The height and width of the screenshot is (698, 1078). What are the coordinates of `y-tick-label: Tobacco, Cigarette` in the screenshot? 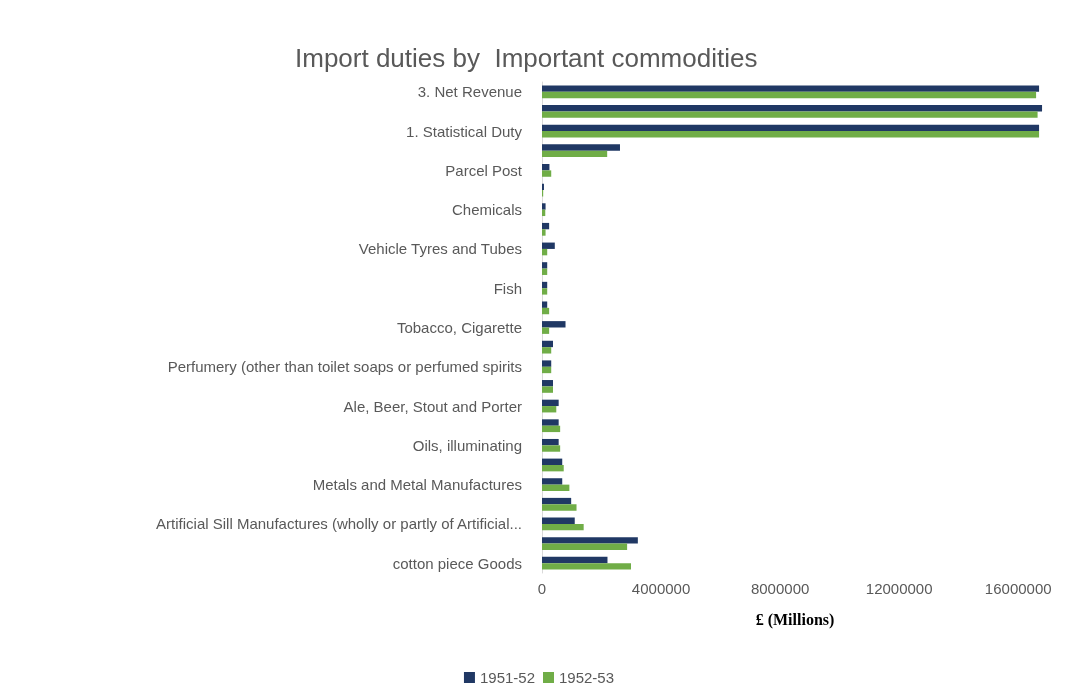 It's located at (459, 327).